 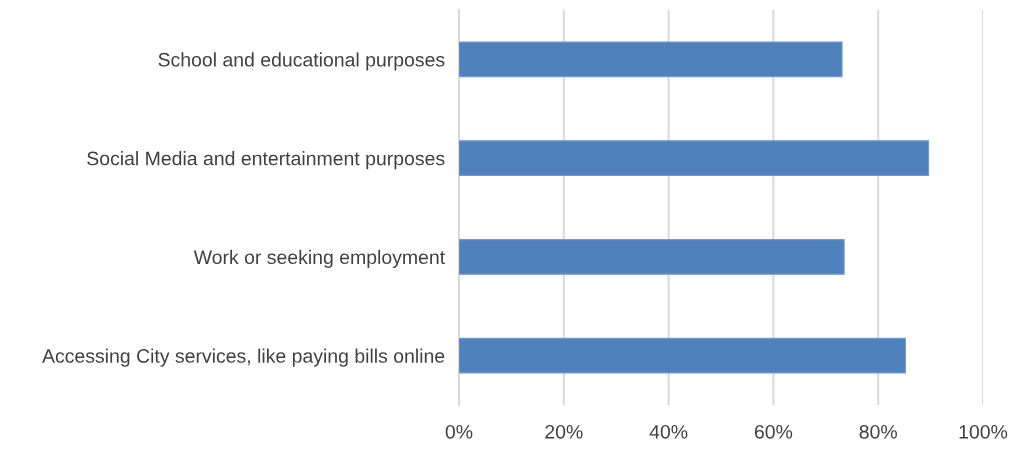 What do you see at coordinates (319, 258) in the screenshot?
I see `y-tick-label: Work or seeking employment` at bounding box center [319, 258].